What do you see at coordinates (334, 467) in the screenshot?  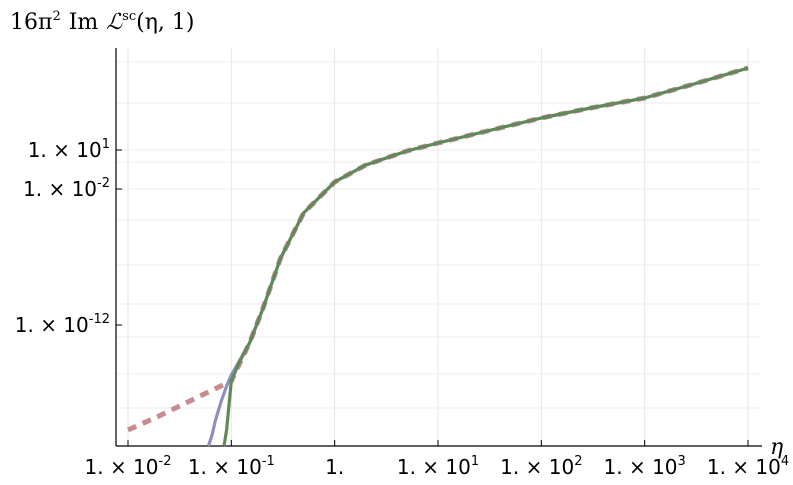 I see `x-tick-label: 1.` at bounding box center [334, 467].